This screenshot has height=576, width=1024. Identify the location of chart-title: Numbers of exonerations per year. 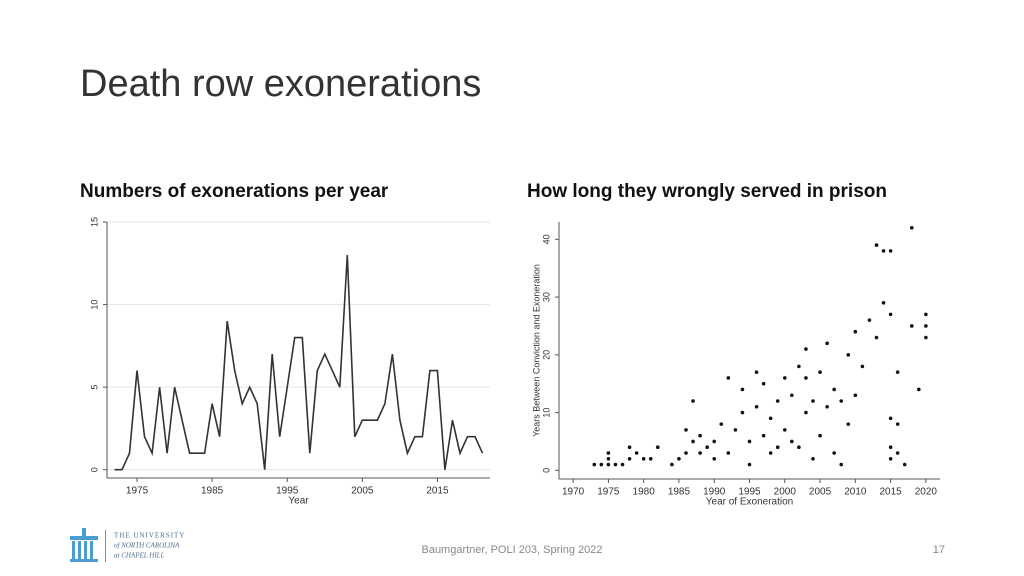
(234, 191).